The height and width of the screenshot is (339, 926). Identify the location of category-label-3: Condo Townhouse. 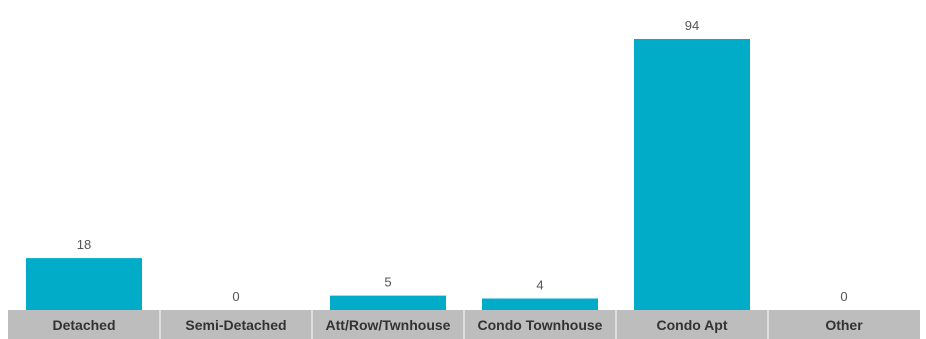
(540, 325).